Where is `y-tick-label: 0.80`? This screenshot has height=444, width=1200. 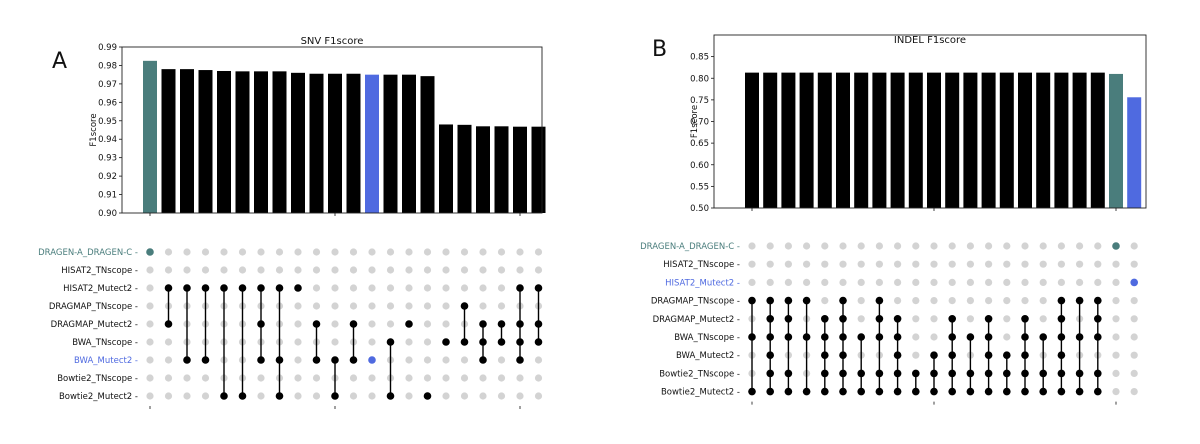
y-tick-label: 0.80 is located at coordinates (699, 79).